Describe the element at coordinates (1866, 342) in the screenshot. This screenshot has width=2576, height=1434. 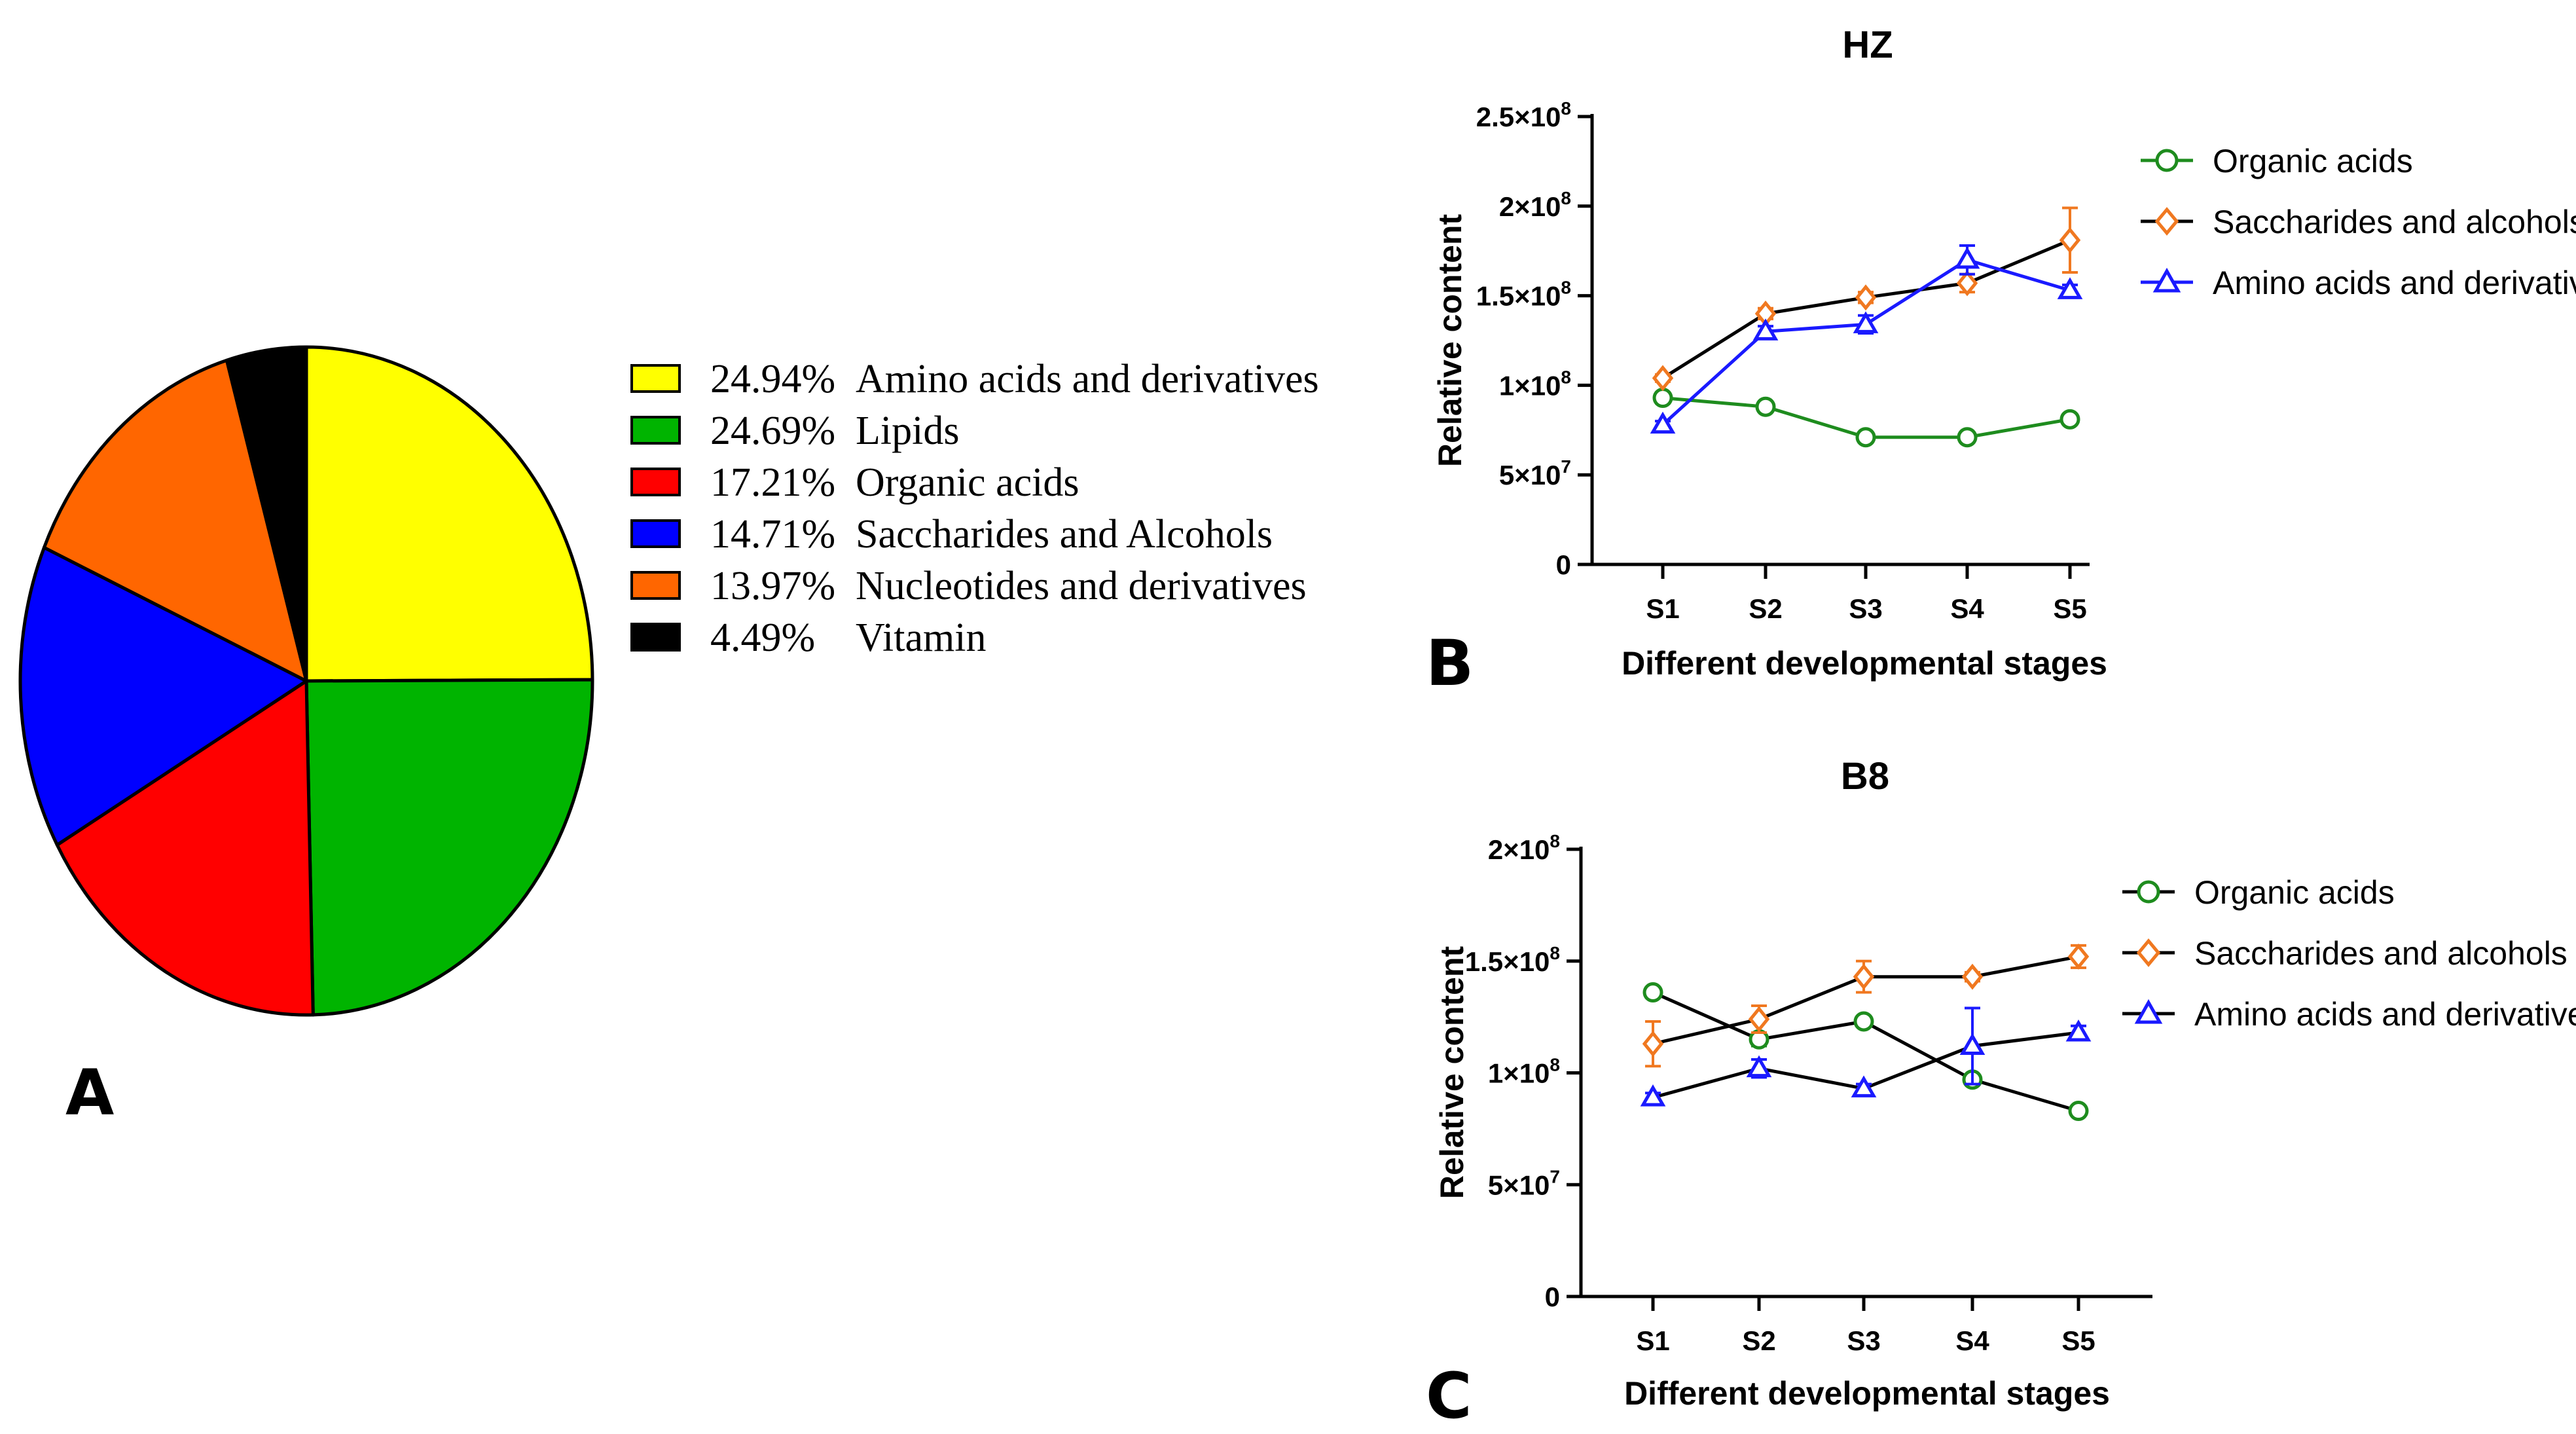
I see `series-line` at that location.